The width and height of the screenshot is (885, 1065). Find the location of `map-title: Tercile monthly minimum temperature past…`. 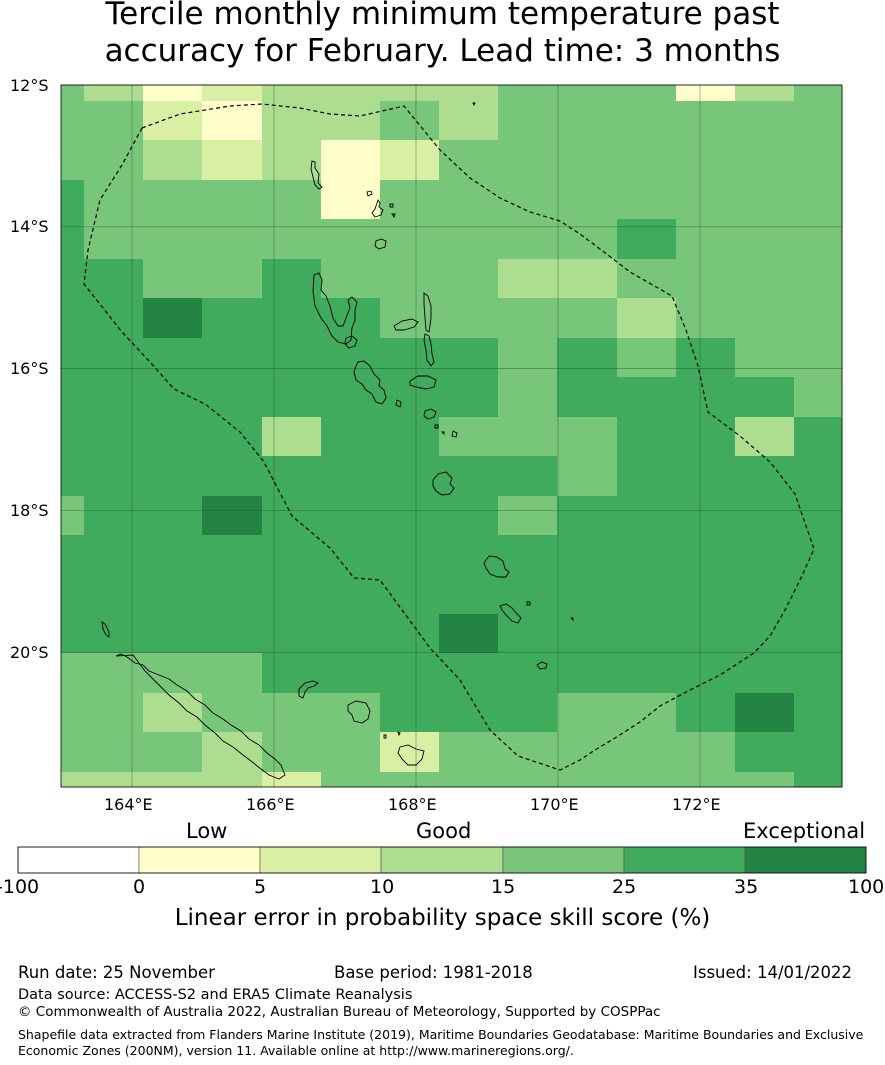

map-title: Tercile monthly minimum temperature past… is located at coordinates (442, 35).